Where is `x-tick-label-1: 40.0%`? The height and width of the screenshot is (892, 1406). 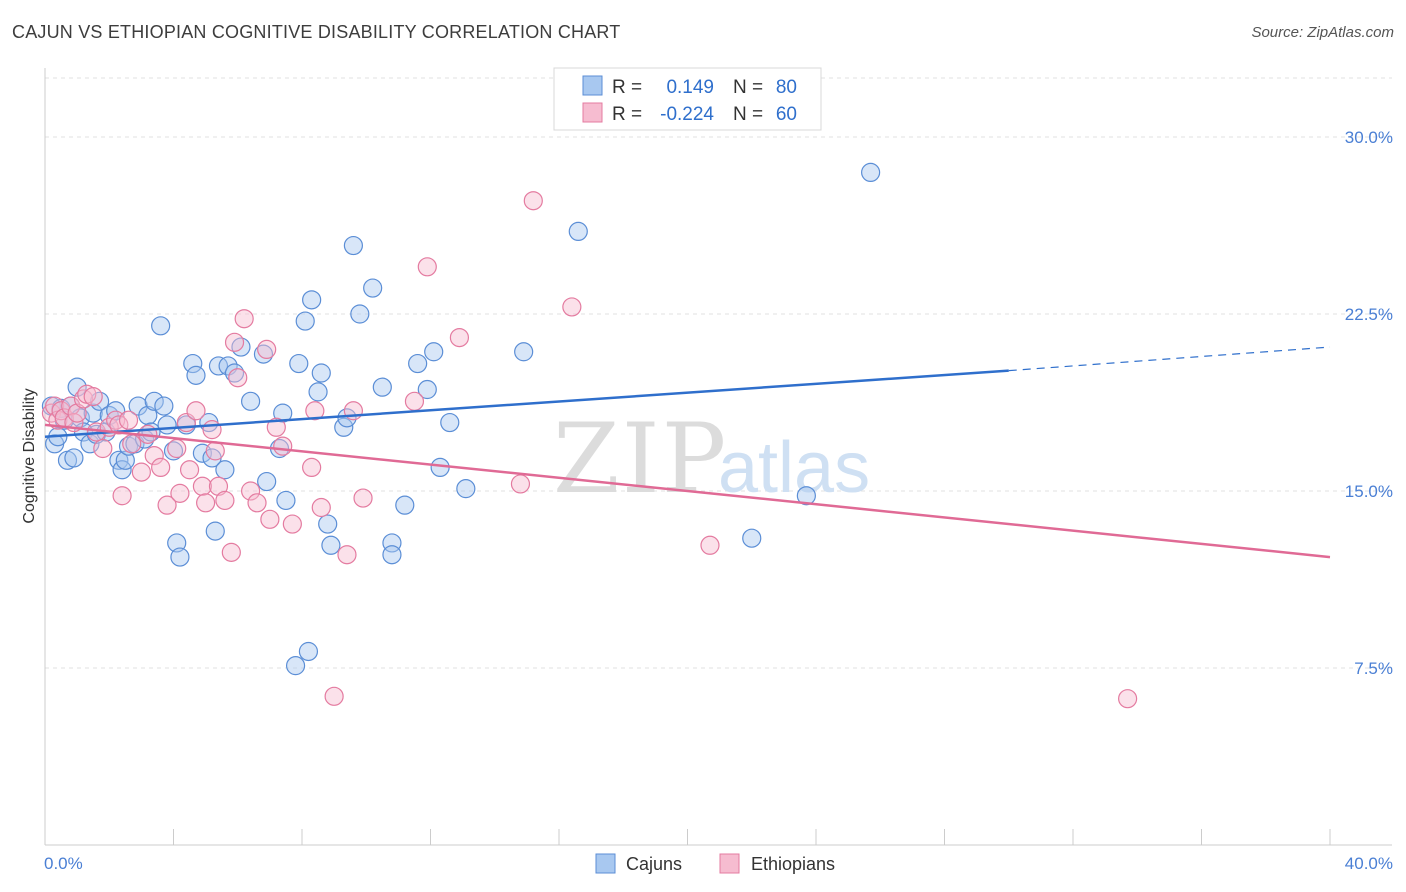 x-tick-label-1: 40.0% is located at coordinates (1369, 863).